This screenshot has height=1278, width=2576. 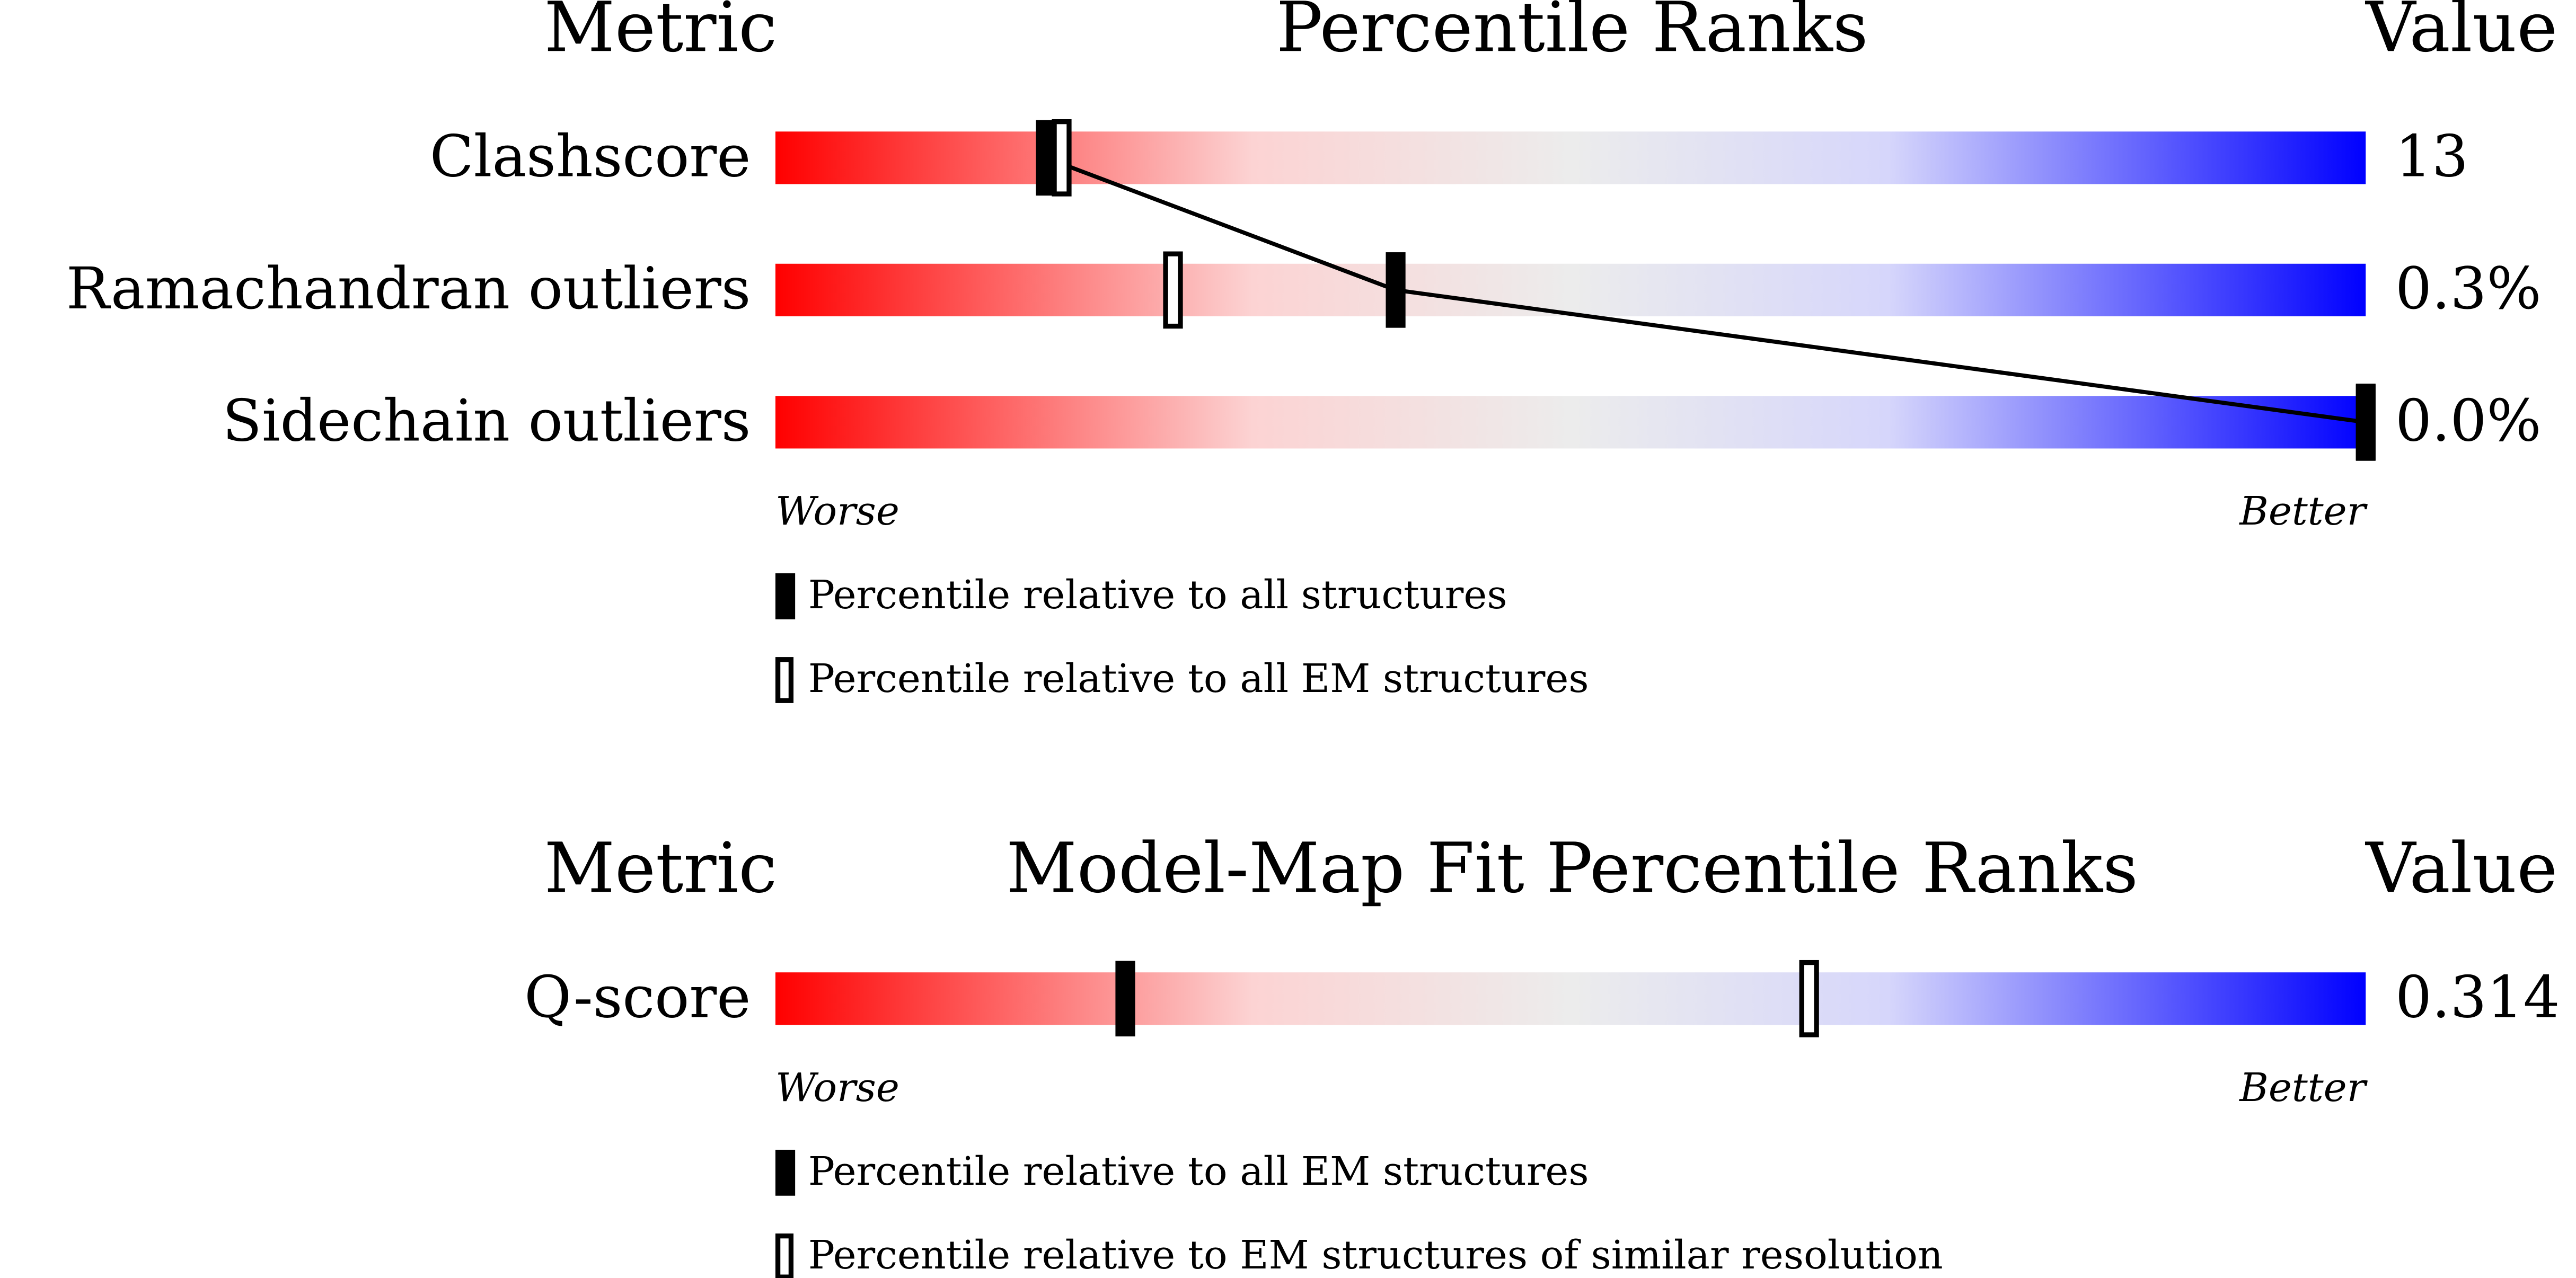 I want to click on metric-value: 0.0%, so click(x=2468, y=420).